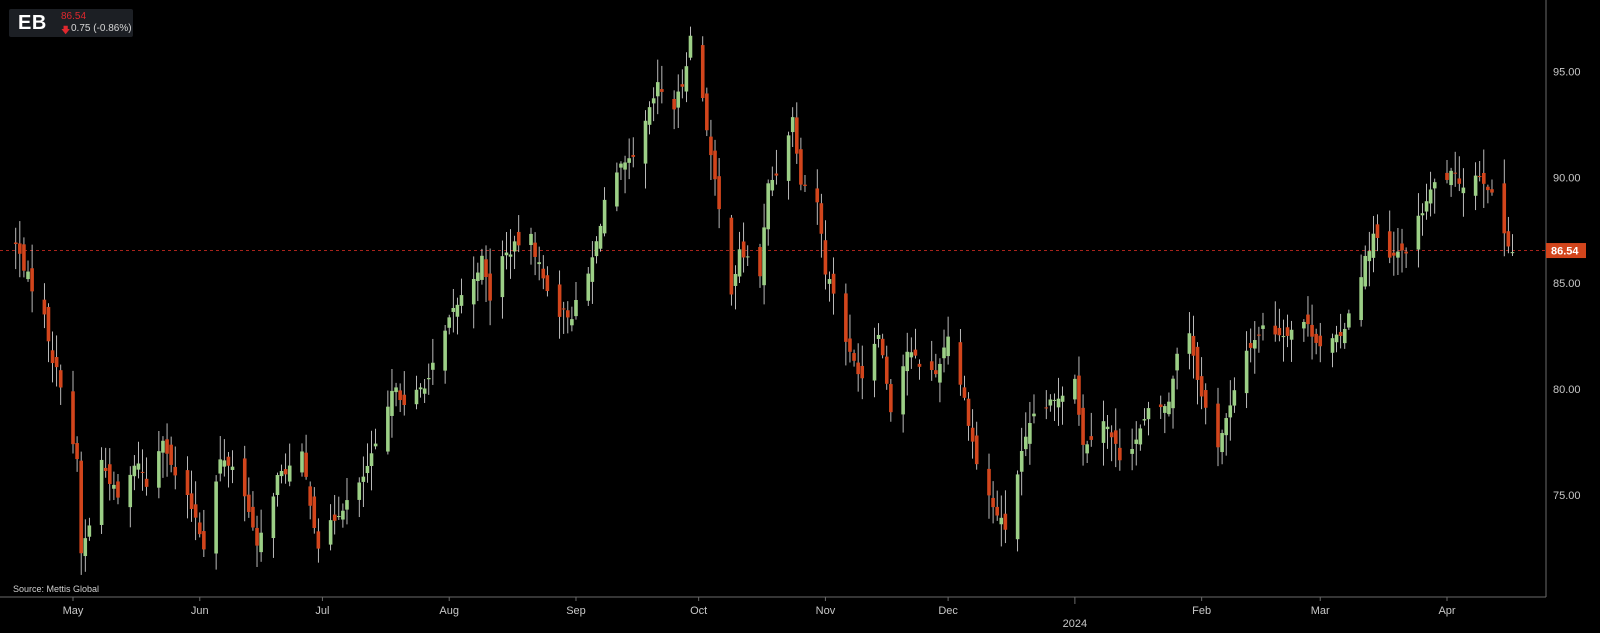 The image size is (1600, 633). What do you see at coordinates (1567, 284) in the screenshot?
I see `y-tick-label: 85.00` at bounding box center [1567, 284].